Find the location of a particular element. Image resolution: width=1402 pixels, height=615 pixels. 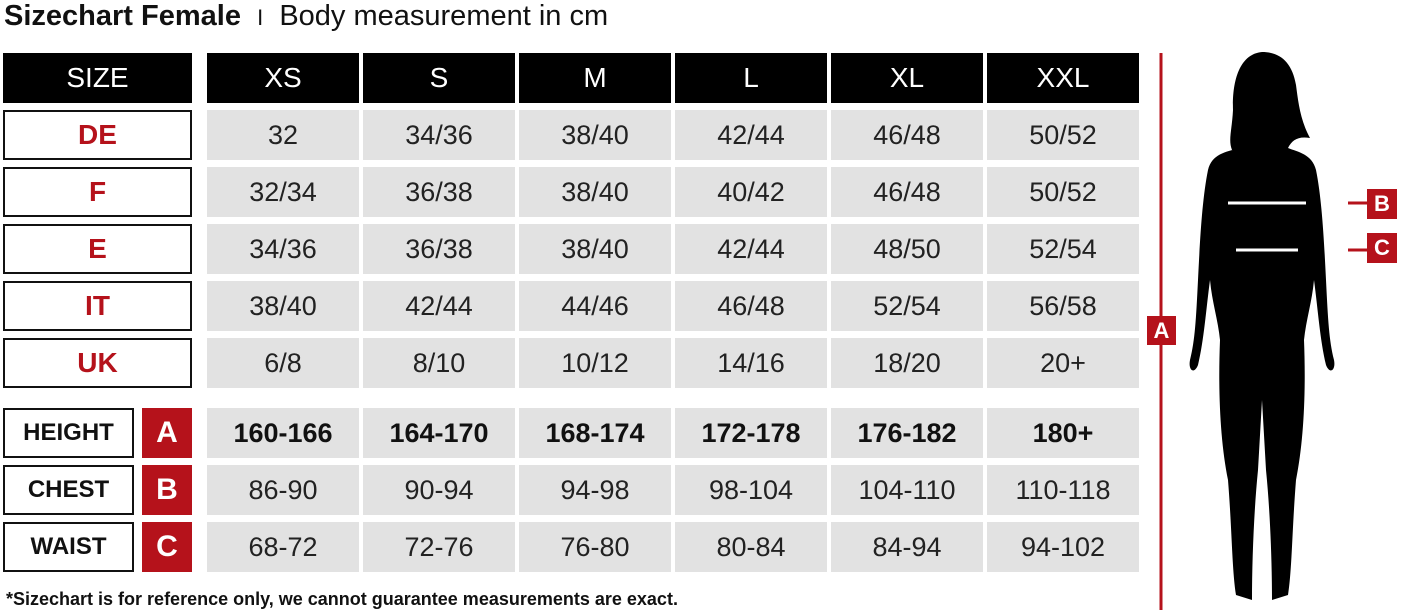

measure-cell: 98-104 is located at coordinates (751, 490).